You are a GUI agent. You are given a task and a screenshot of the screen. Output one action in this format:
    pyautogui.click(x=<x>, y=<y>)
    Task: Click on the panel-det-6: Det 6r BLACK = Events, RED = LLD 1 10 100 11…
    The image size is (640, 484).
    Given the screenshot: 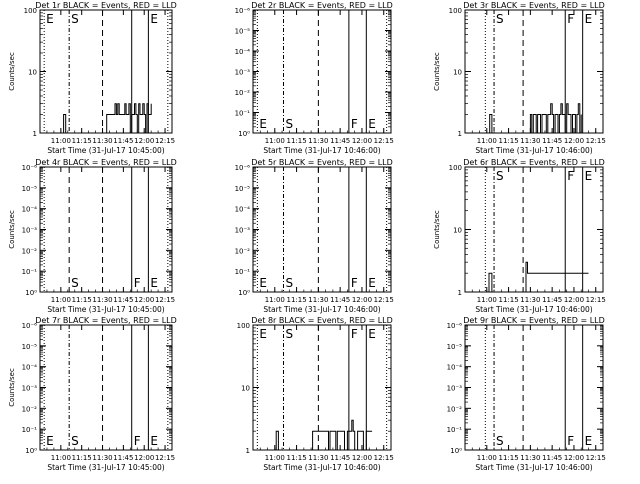 What is the action you would take?
    pyautogui.click(x=519, y=236)
    